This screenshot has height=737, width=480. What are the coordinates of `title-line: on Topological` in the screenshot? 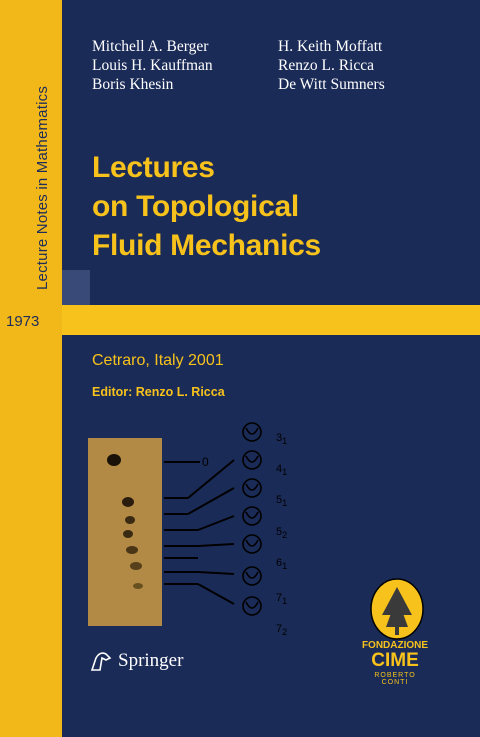 It's located at (195, 206).